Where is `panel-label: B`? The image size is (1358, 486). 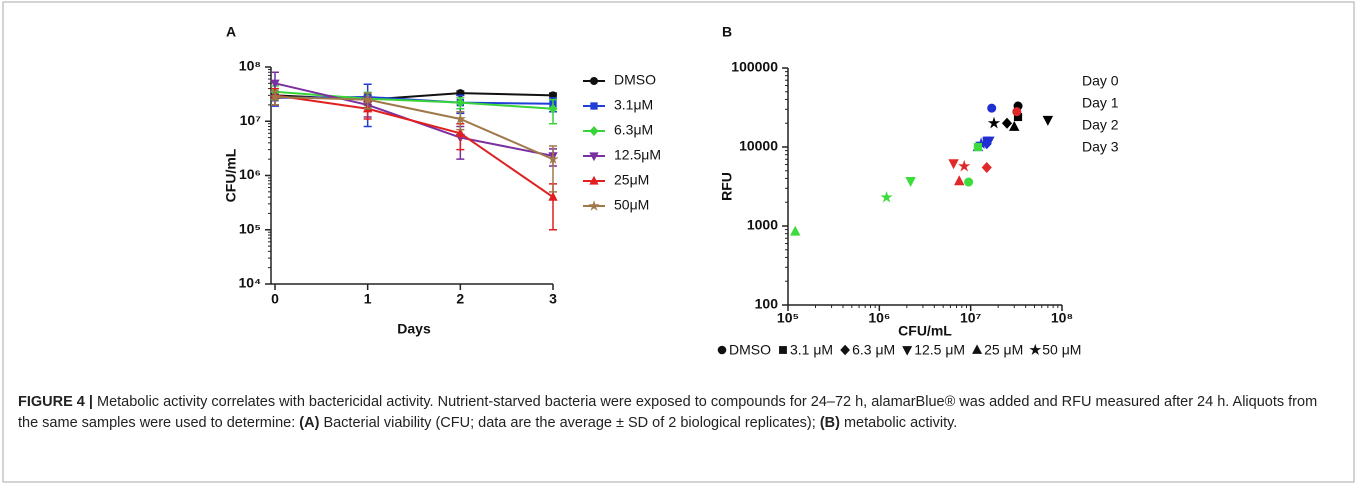 panel-label: B is located at coordinates (727, 32).